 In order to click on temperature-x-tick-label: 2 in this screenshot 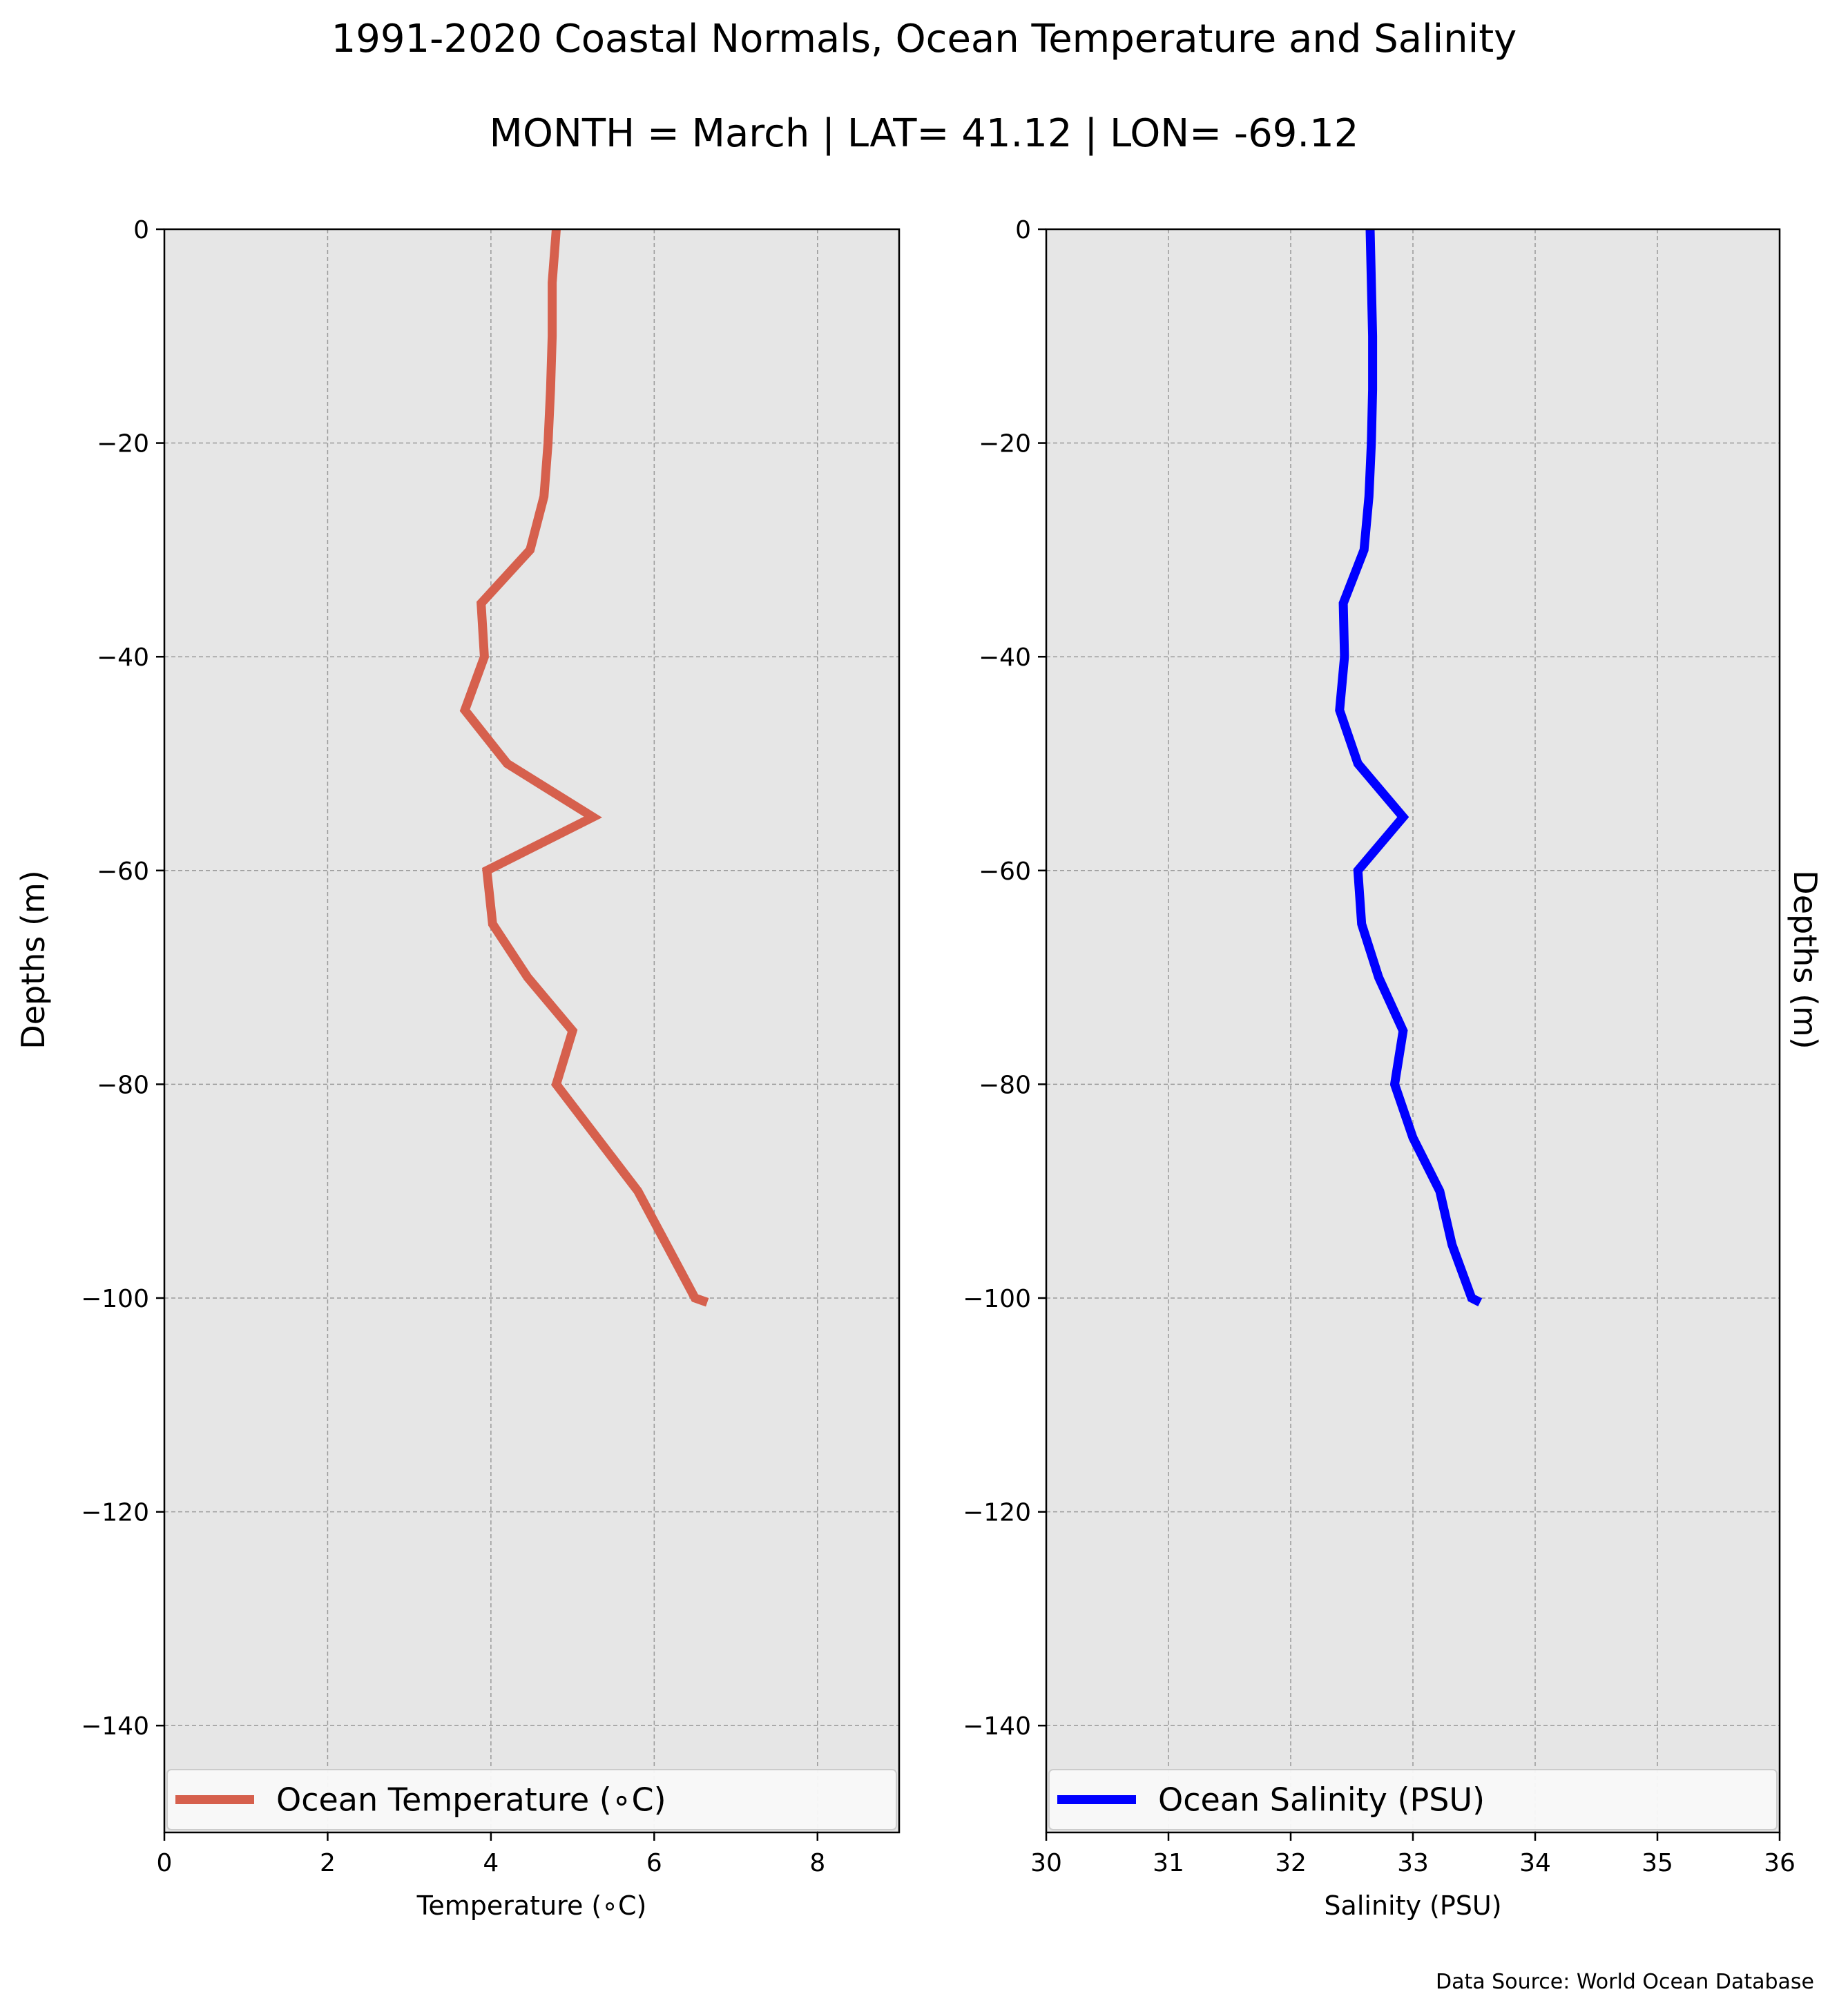, I will do `click(328, 1863)`.